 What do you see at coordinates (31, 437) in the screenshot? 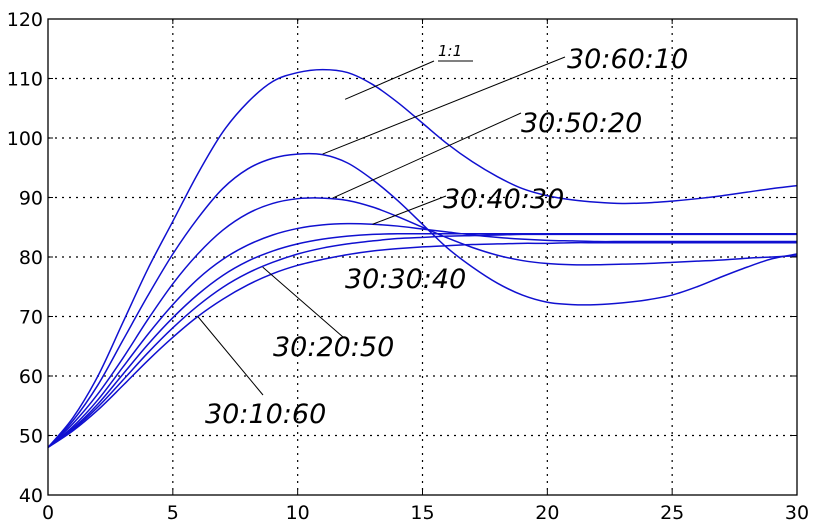
I see `y-tick-label: 50` at bounding box center [31, 437].